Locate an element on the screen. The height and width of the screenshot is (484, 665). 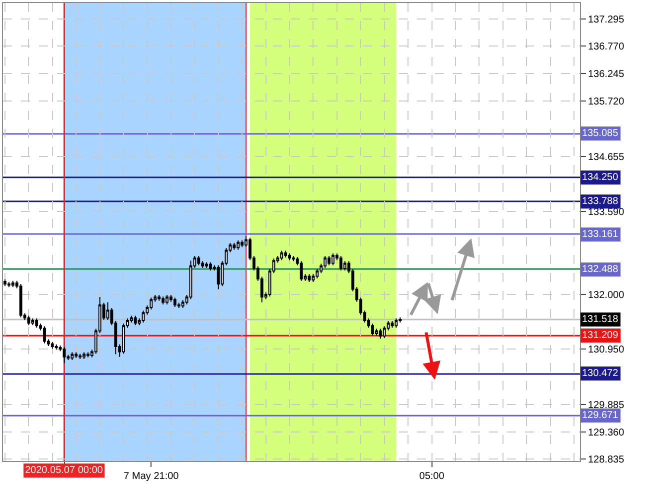
y-tick-label: 135.720 is located at coordinates (606, 102).